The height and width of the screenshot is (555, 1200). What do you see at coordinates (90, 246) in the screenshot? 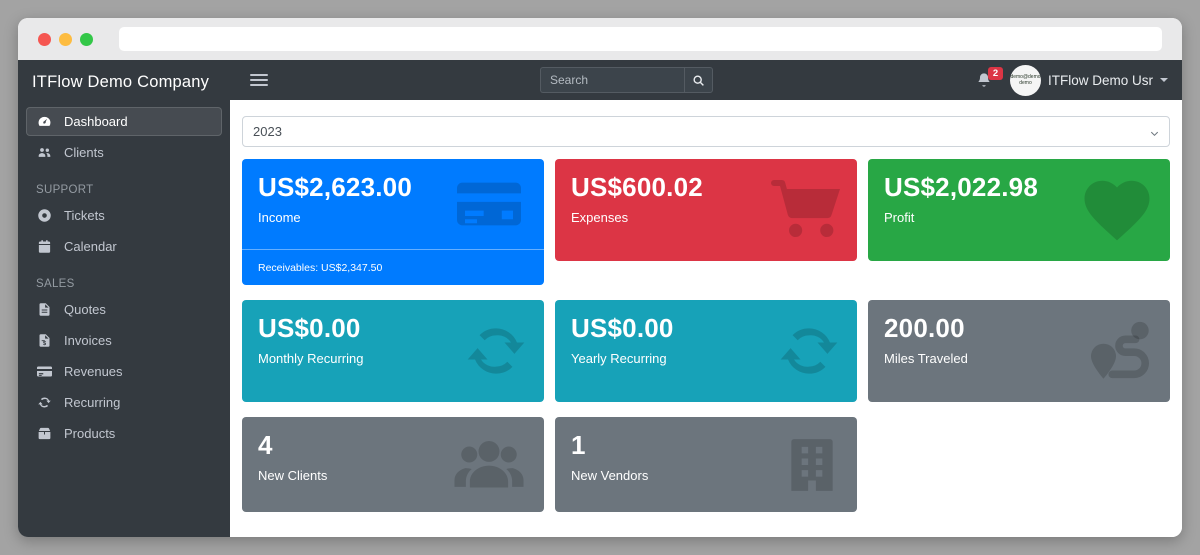
I see `sidebar-item-label: Calendar` at bounding box center [90, 246].